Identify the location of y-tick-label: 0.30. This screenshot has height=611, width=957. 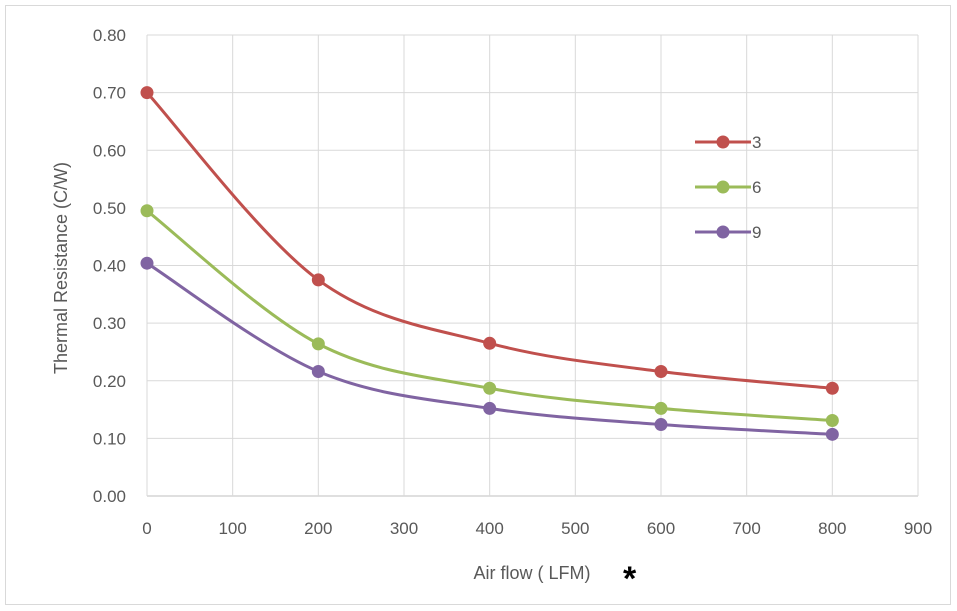
(109, 323).